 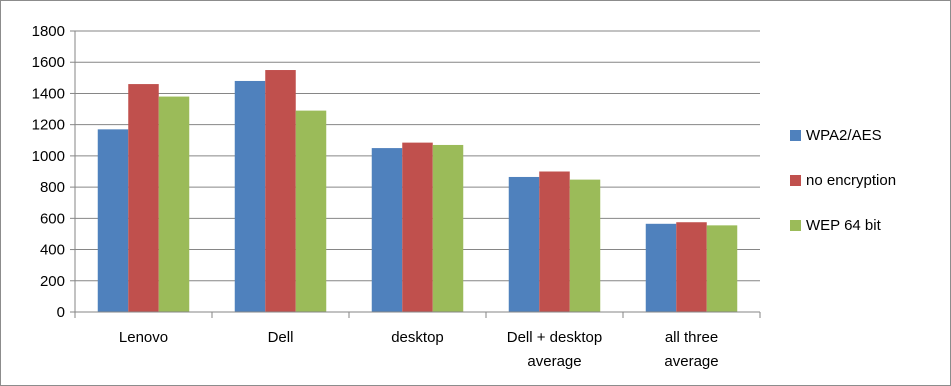 I want to click on y-tick-label: 800, so click(x=52, y=187).